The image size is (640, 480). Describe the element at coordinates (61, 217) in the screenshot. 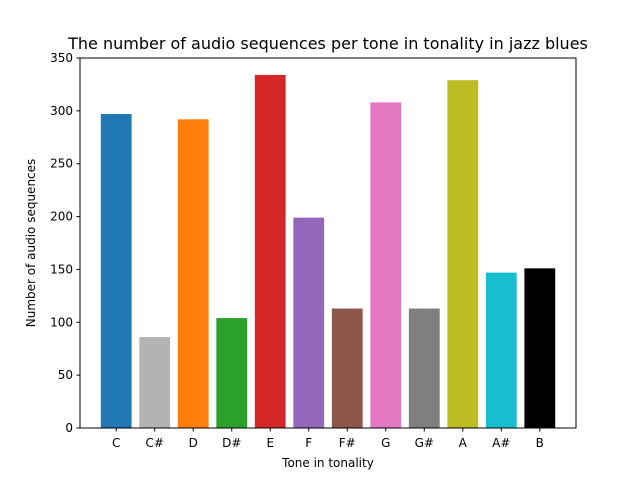

I see `y-tick-label: 200` at that location.